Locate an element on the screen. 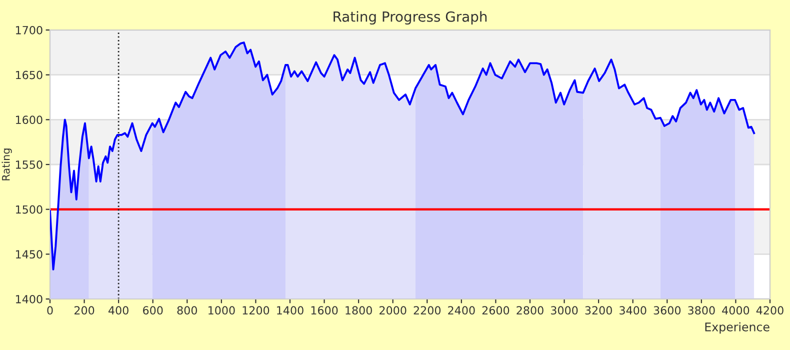 The width and height of the screenshot is (790, 350). x-tick-label: 200 is located at coordinates (84, 310).